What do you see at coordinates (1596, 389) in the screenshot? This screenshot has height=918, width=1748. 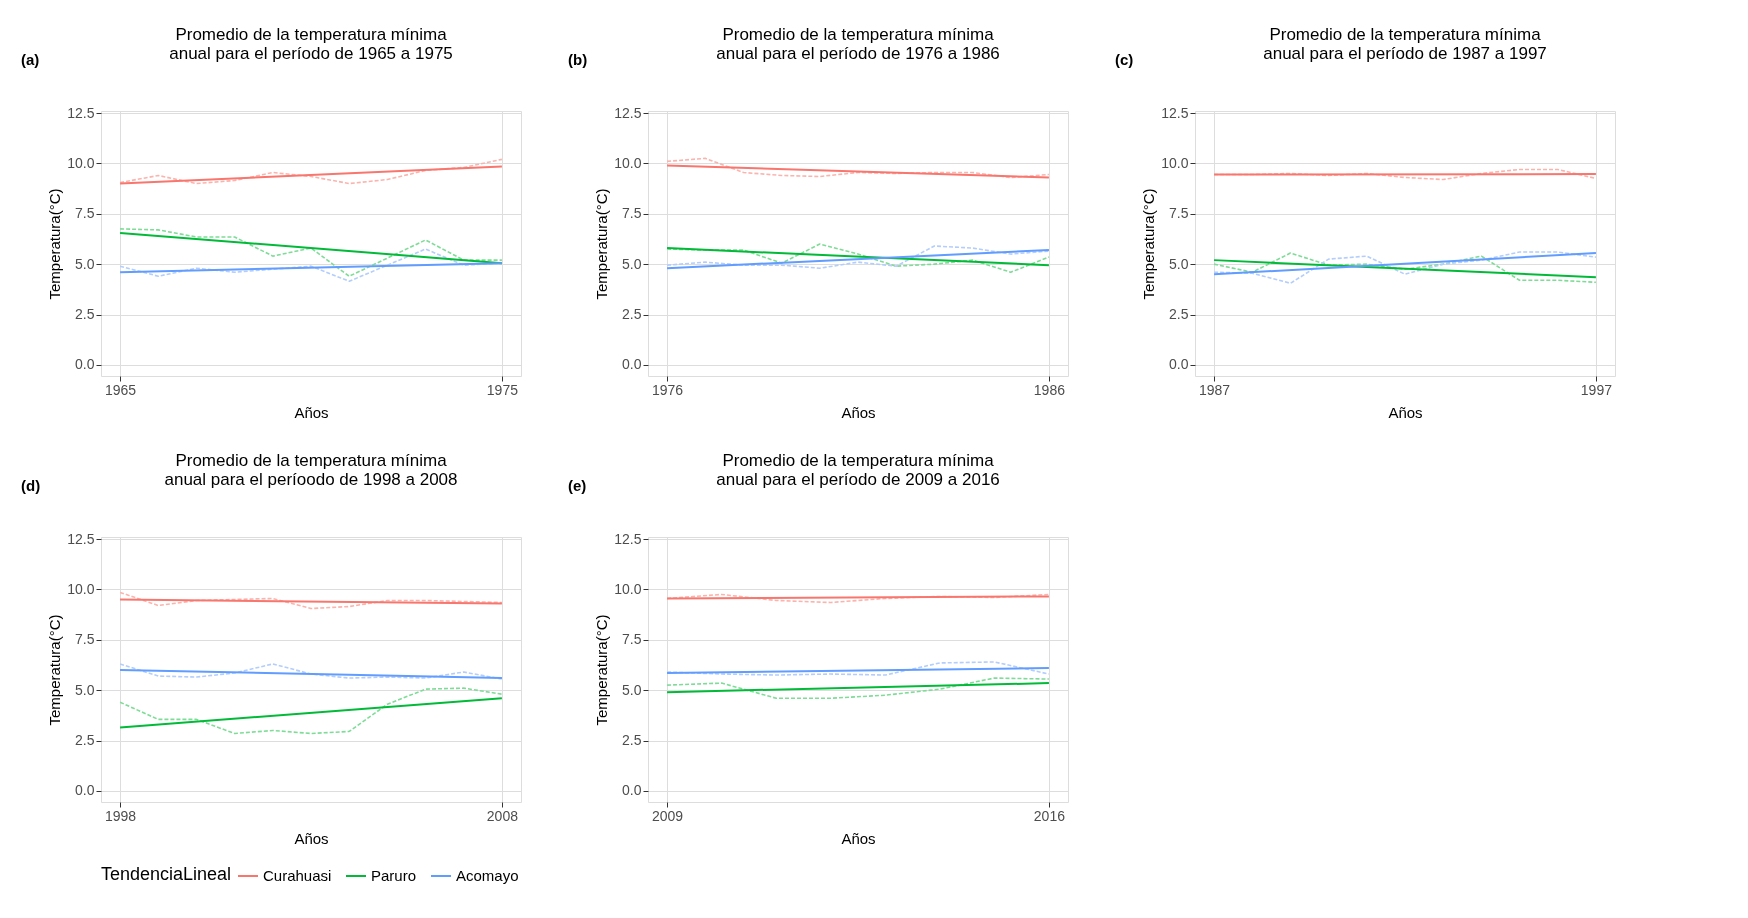 I see `x-tick-label: 1997` at bounding box center [1596, 389].